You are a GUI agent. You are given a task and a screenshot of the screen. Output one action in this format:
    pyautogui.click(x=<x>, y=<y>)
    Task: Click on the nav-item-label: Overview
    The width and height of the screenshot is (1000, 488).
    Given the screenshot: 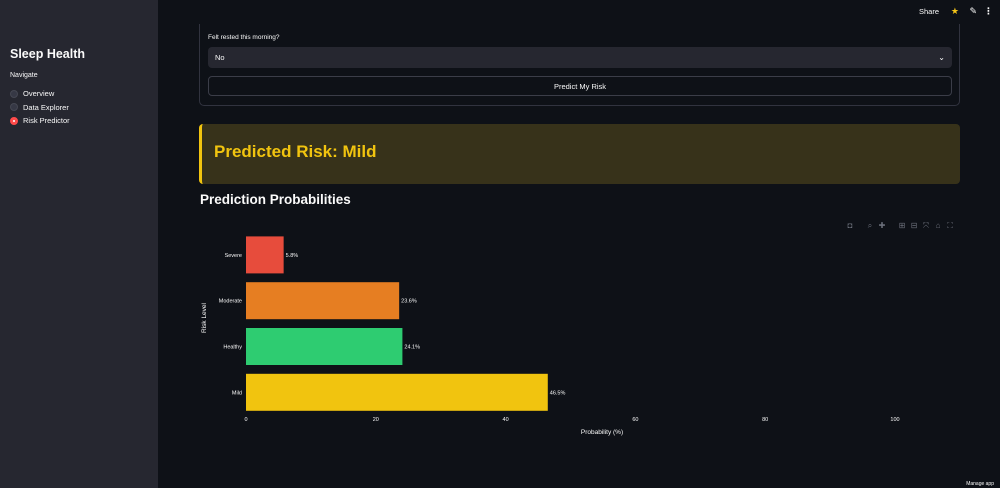 What is the action you would take?
    pyautogui.click(x=39, y=94)
    